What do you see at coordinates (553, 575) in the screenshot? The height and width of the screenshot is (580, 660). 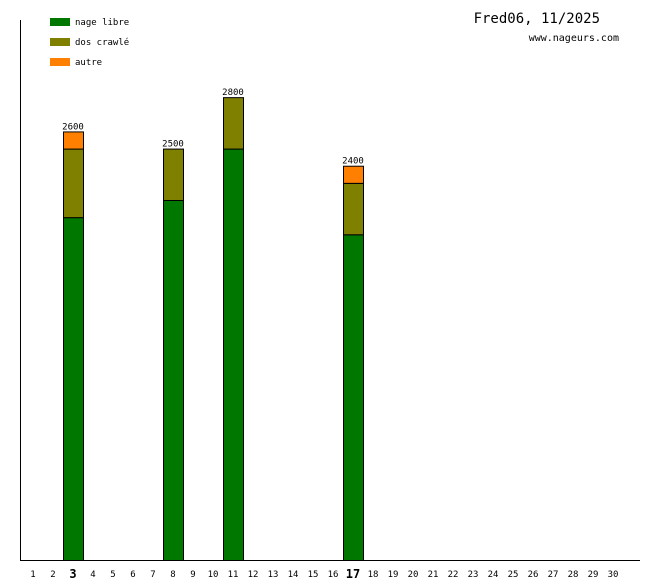 I see `x-tick-label: 27` at bounding box center [553, 575].